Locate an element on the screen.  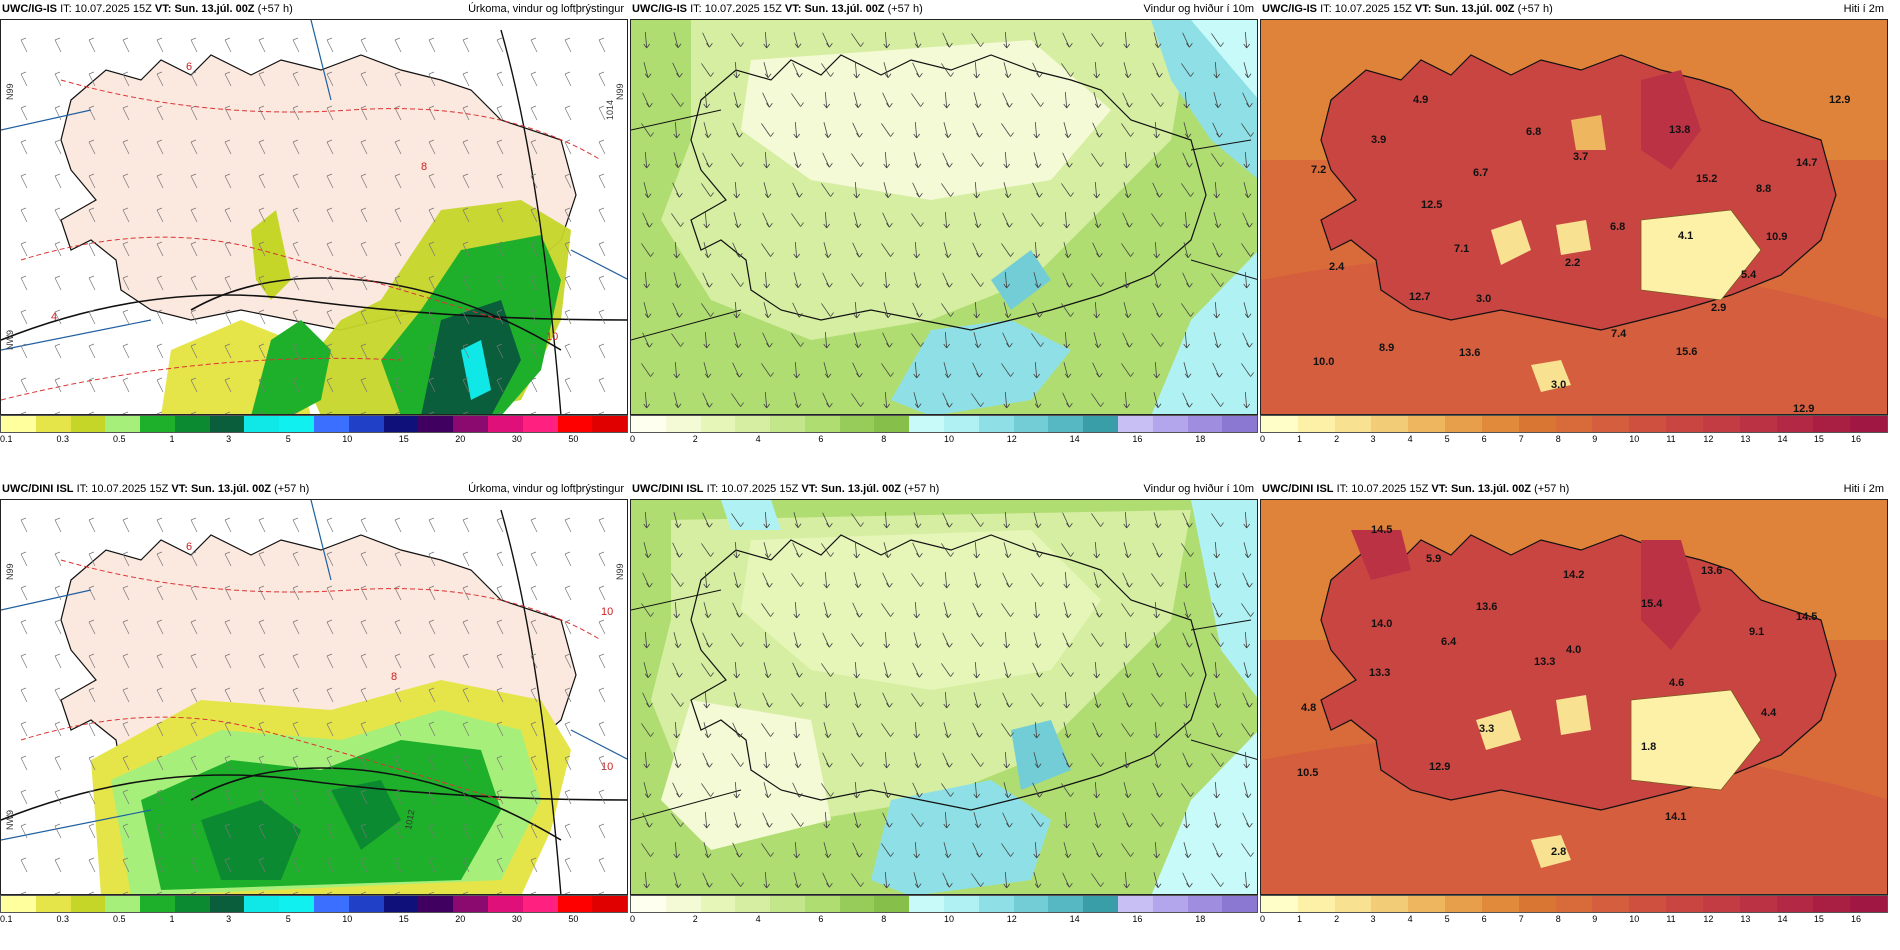
wind-map is located at coordinates (944, 697).